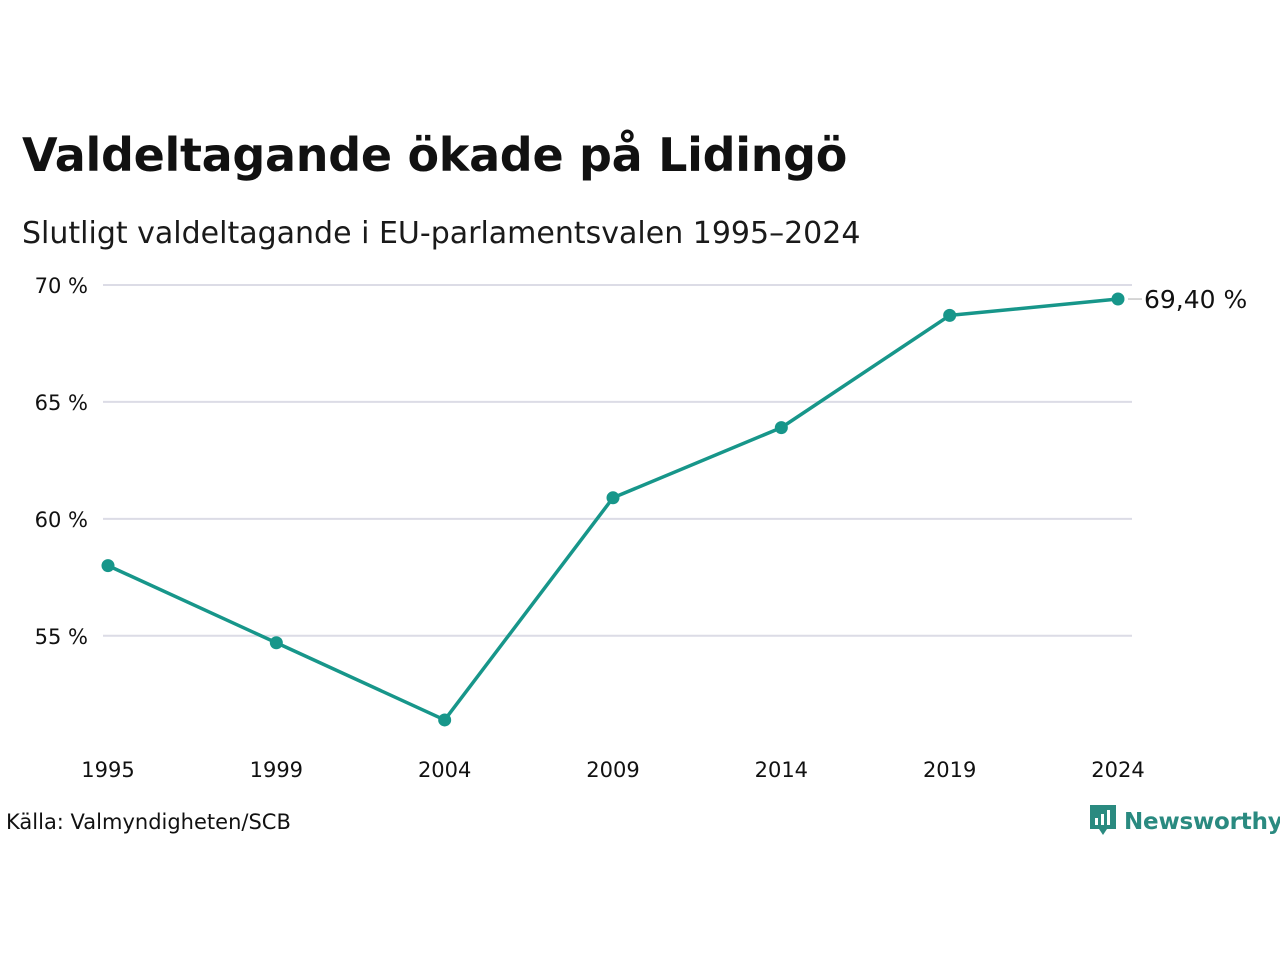 The height and width of the screenshot is (960, 1280). What do you see at coordinates (949, 770) in the screenshot?
I see `x-tick-label: 2019` at bounding box center [949, 770].